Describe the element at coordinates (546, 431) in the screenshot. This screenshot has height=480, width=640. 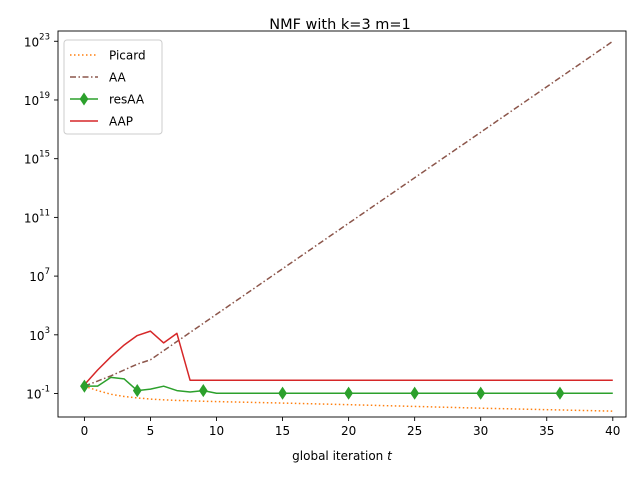
I see `x-tick-label: 35` at that location.